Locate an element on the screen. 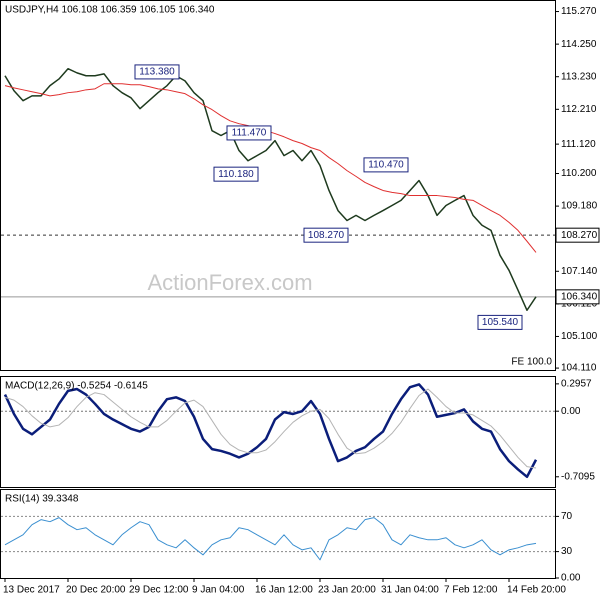 This screenshot has width=600, height=600. annotation-label: 110.180 is located at coordinates (236, 174).